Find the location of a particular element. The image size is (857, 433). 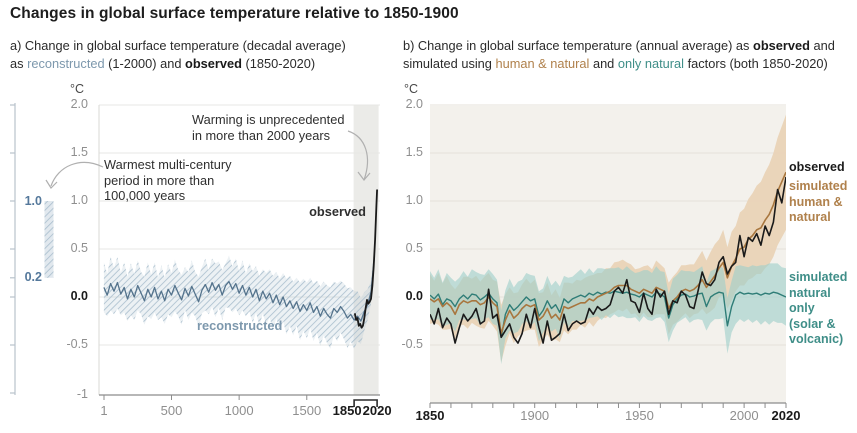

human-label-line2: human & is located at coordinates (816, 201).